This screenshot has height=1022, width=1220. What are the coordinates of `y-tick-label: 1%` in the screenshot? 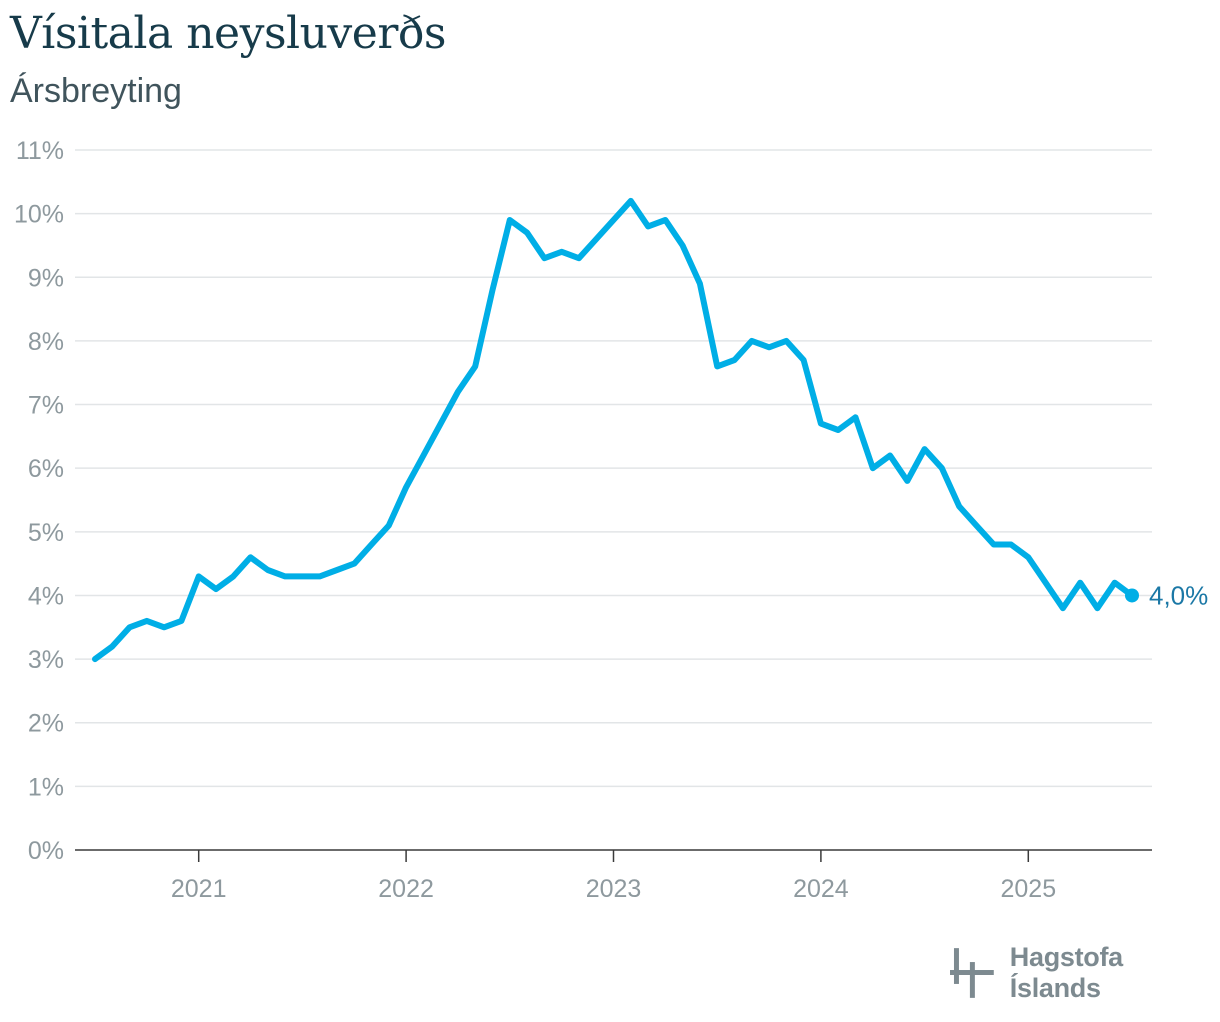 It's located at (46, 787).